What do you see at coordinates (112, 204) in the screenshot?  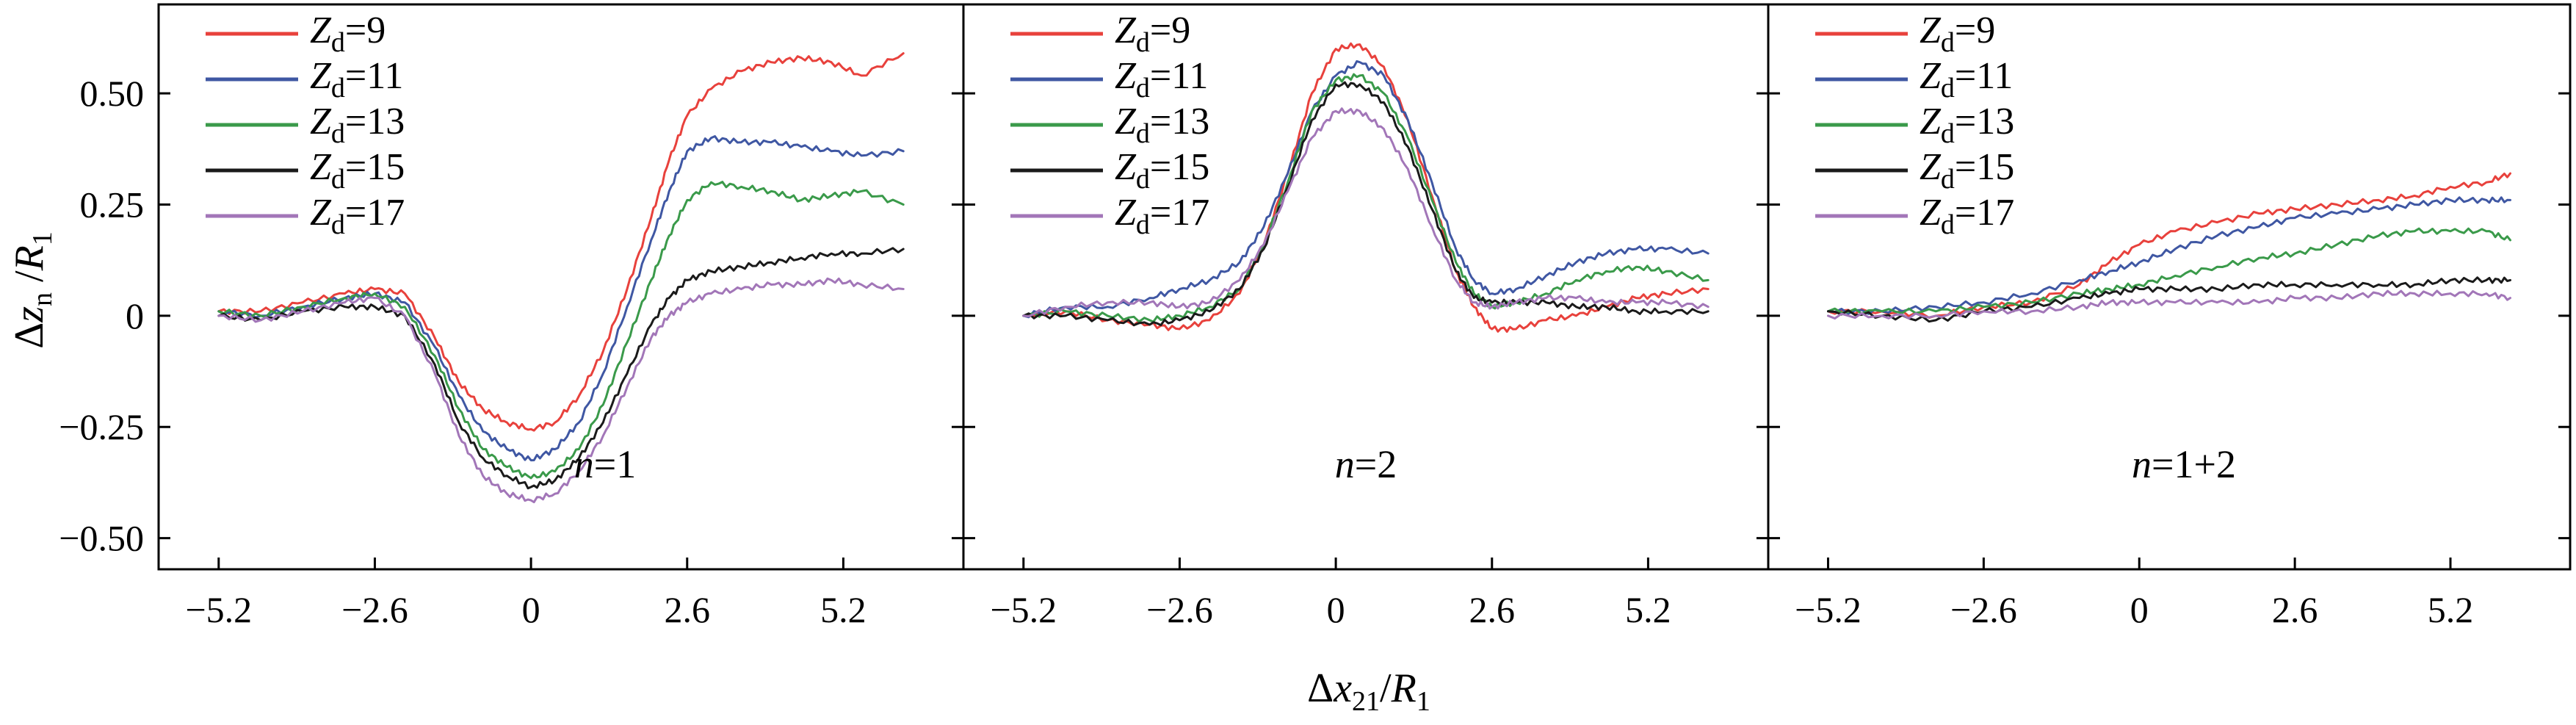 I see `y-tick-label: 0.25` at bounding box center [112, 204].